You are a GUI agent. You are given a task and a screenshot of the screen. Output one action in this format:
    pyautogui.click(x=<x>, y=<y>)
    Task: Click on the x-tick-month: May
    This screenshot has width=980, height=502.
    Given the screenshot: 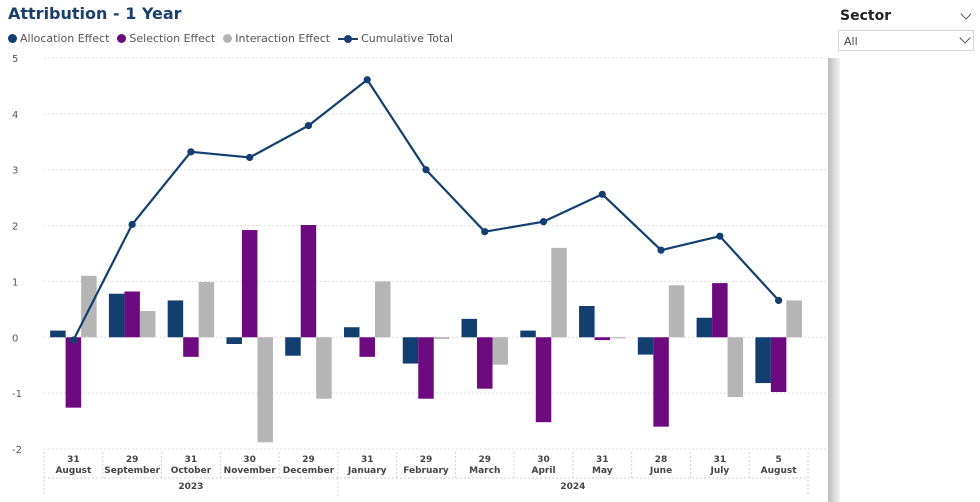 What is the action you would take?
    pyautogui.click(x=602, y=471)
    